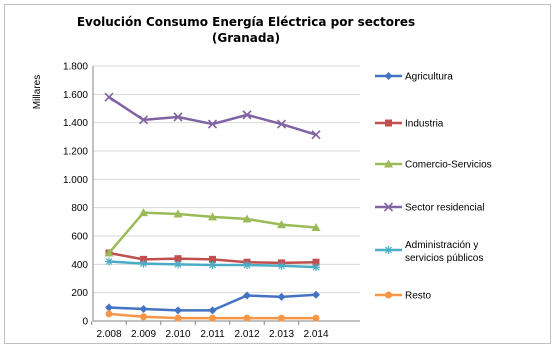  Describe the element at coordinates (177, 334) in the screenshot. I see `x-tick-label: 2.010` at that location.